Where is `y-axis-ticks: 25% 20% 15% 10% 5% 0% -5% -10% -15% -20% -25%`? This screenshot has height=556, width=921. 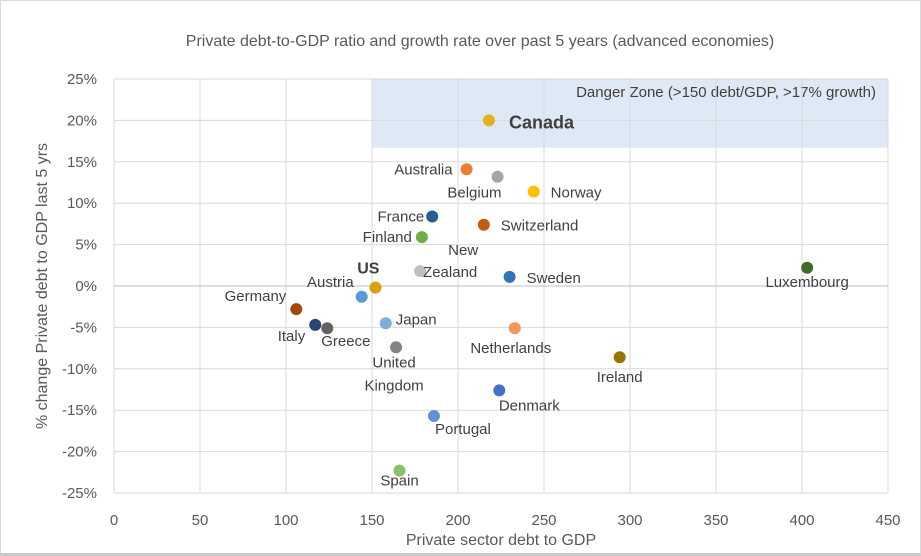
y-axis-ticks: 25% 20% 15% 10% 5% 0% -5% -10% -15% -20% -25% is located at coordinates (79, 286).